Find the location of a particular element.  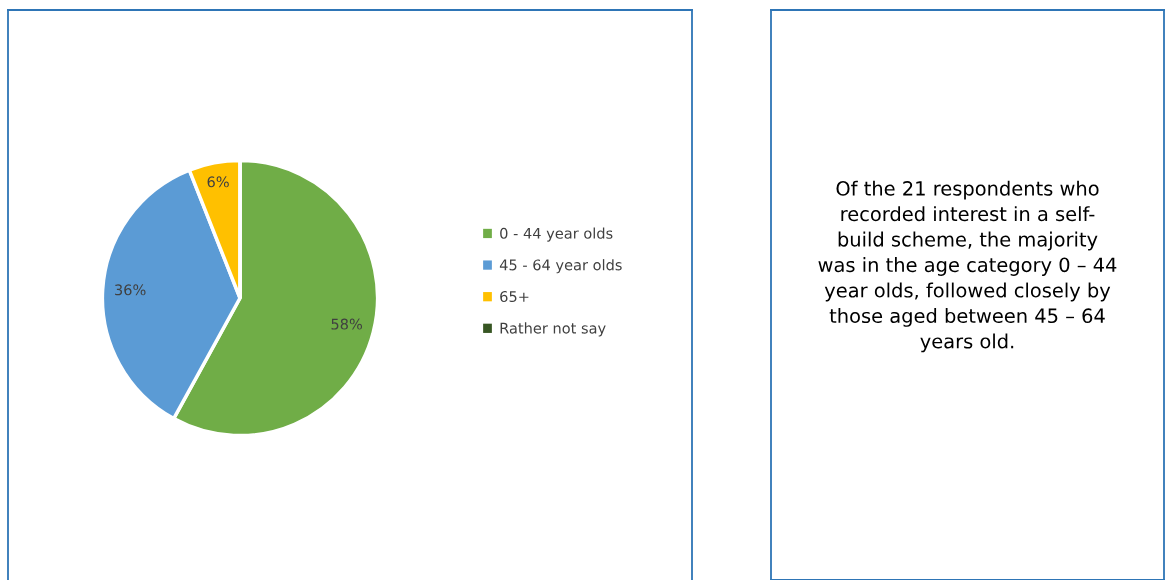

legend-label: Rather not say is located at coordinates (553, 329).